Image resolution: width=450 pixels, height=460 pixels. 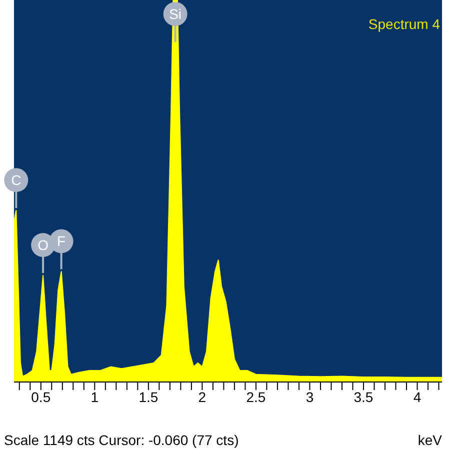 I want to click on text: Spectrum 4, so click(x=404, y=24).